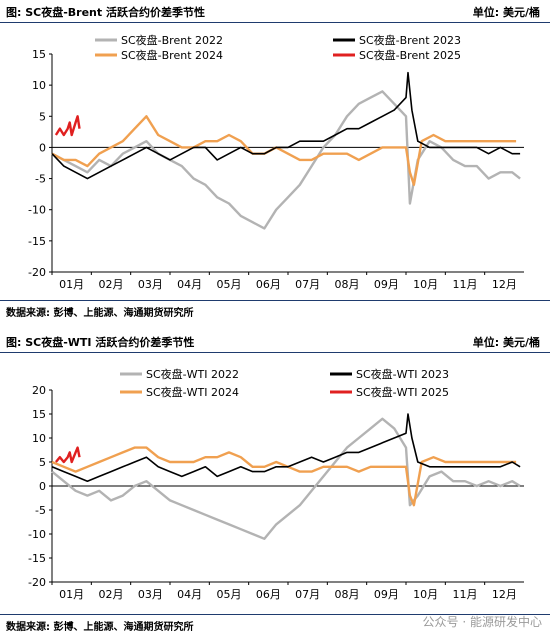 The height and width of the screenshot is (636, 550). I want to click on legend-label: SC夜盘-WTI 2022, so click(192, 374).